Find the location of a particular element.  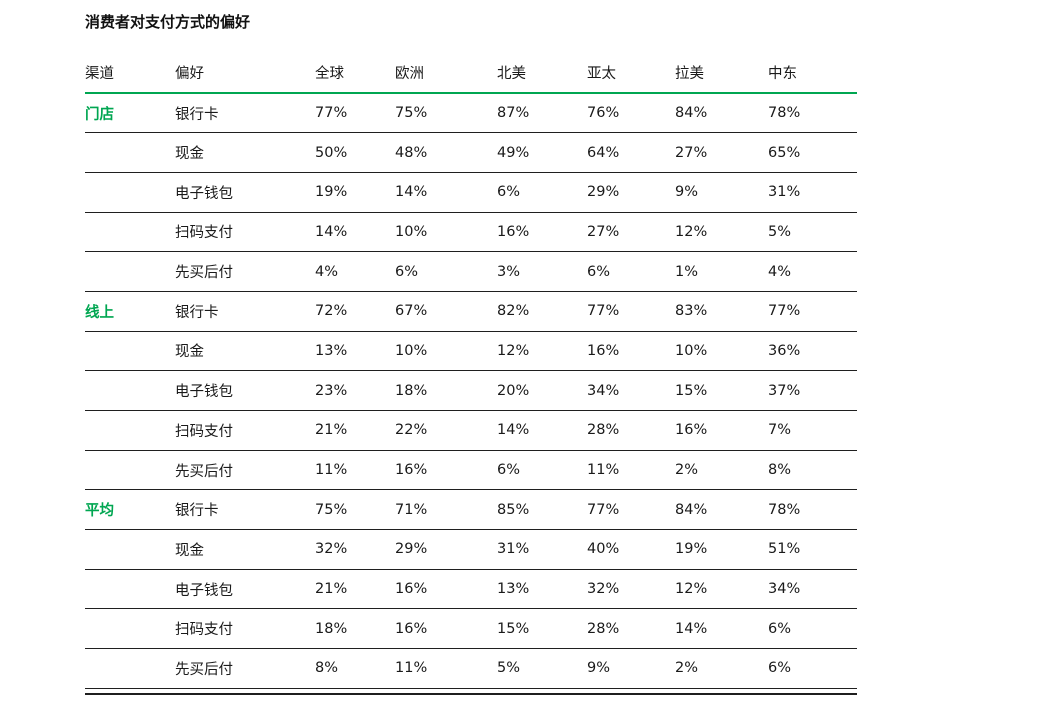

value-cell-latin-america: 12% is located at coordinates (721, 589).